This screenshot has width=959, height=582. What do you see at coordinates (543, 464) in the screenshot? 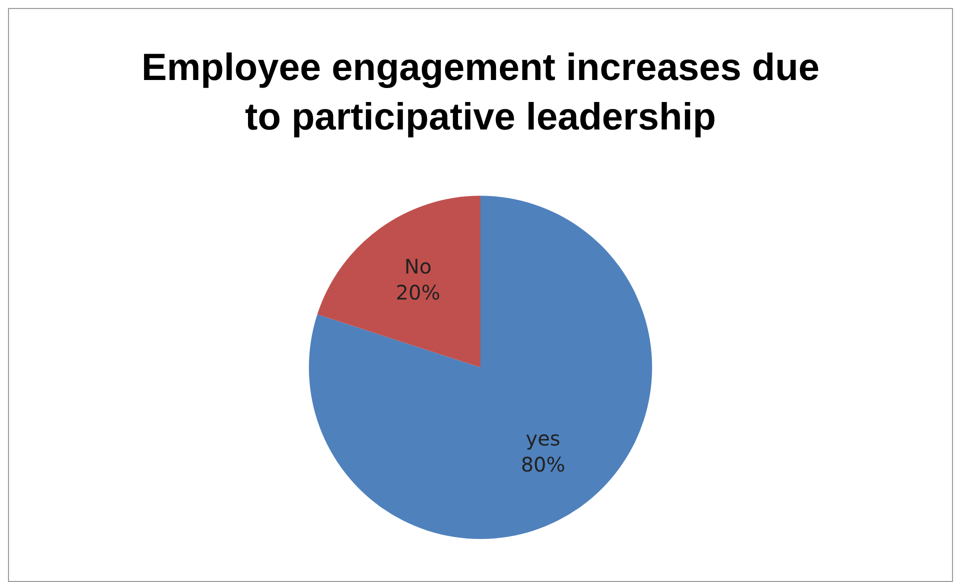
I see `data-label: 80%` at bounding box center [543, 464].